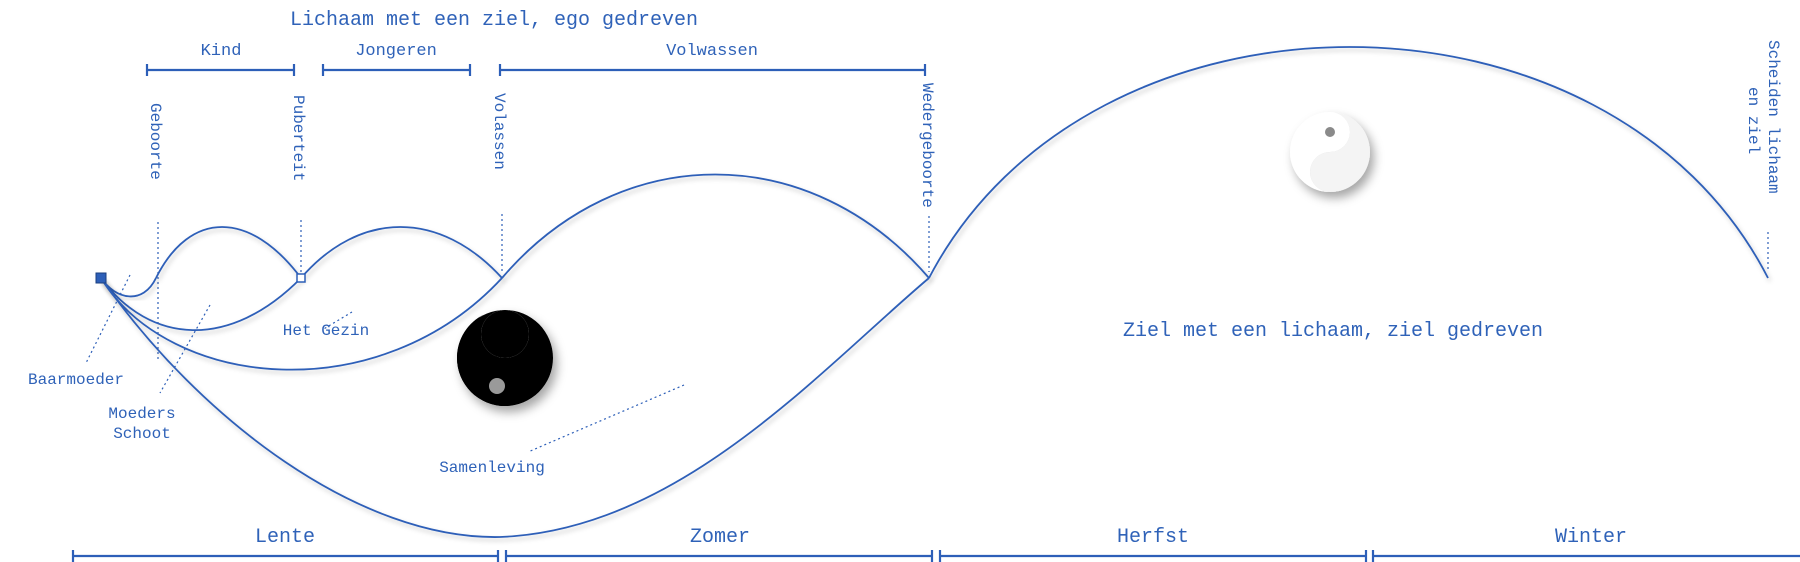 The image size is (1800, 562). What do you see at coordinates (396, 51) in the screenshot?
I see `phase-label-jongeren: Jongeren` at bounding box center [396, 51].